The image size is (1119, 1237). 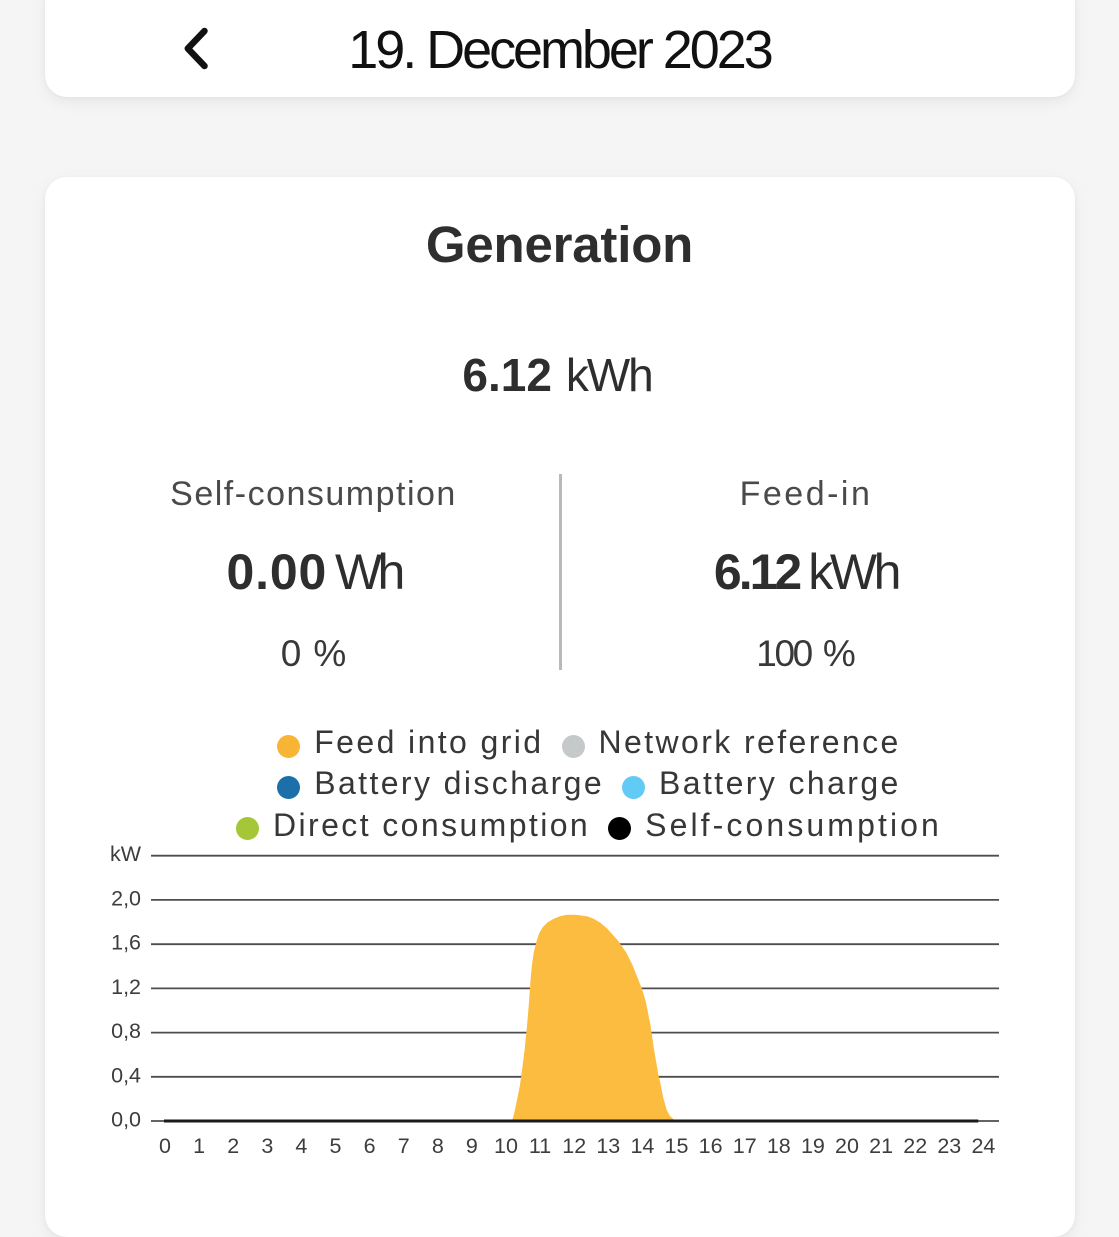 What do you see at coordinates (126, 1075) in the screenshot?
I see `svg-text: 0,4` at bounding box center [126, 1075].